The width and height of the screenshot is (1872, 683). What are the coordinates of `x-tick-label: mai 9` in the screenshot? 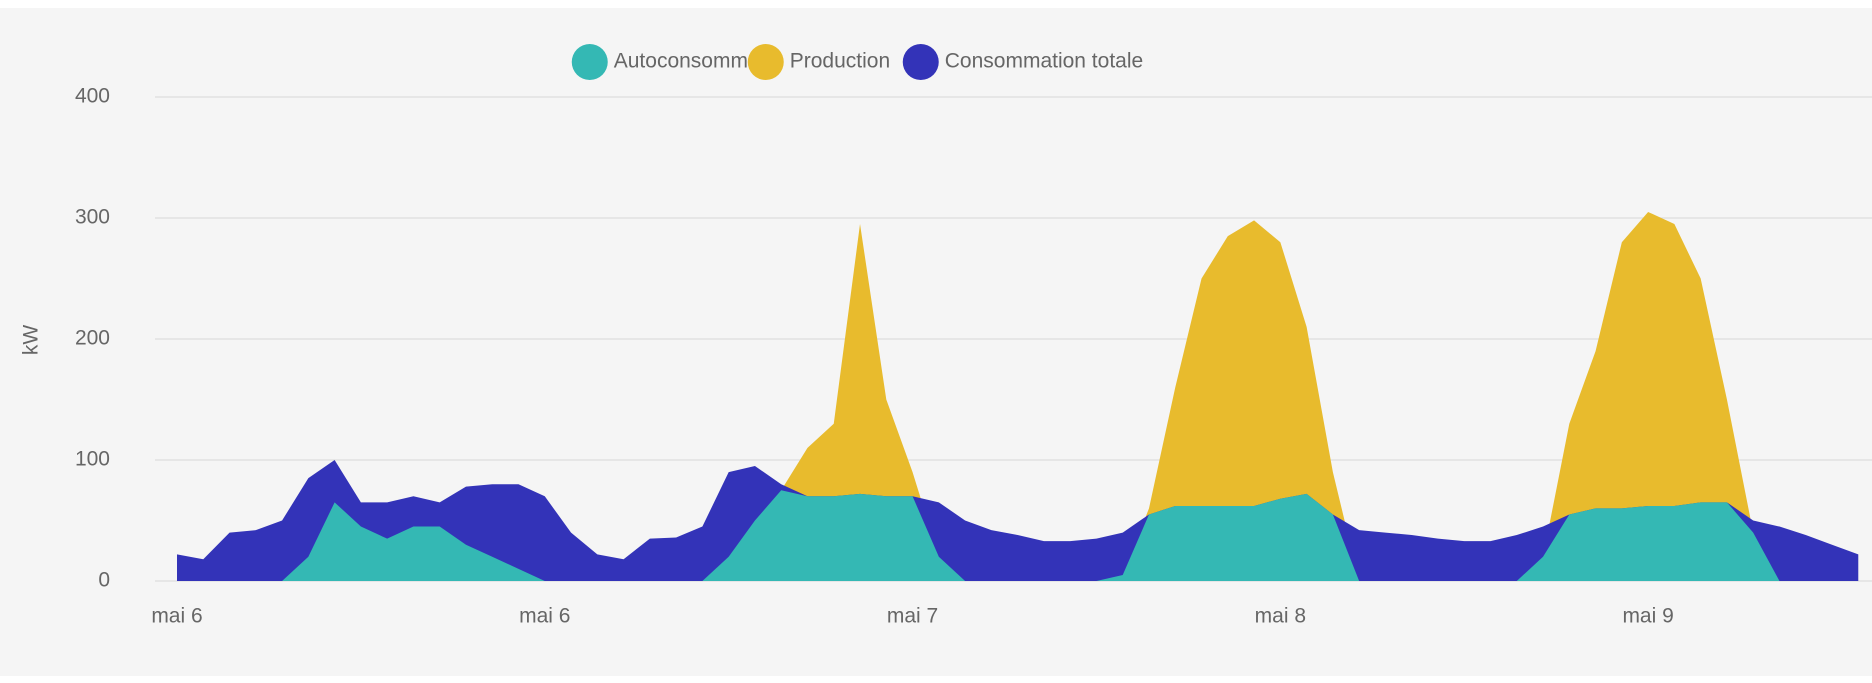 It's located at (1647, 616).